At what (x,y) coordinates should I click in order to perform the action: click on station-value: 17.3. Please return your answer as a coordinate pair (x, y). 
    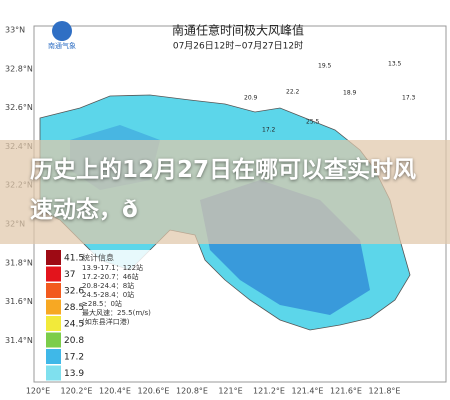
    Looking at the image, I should click on (409, 98).